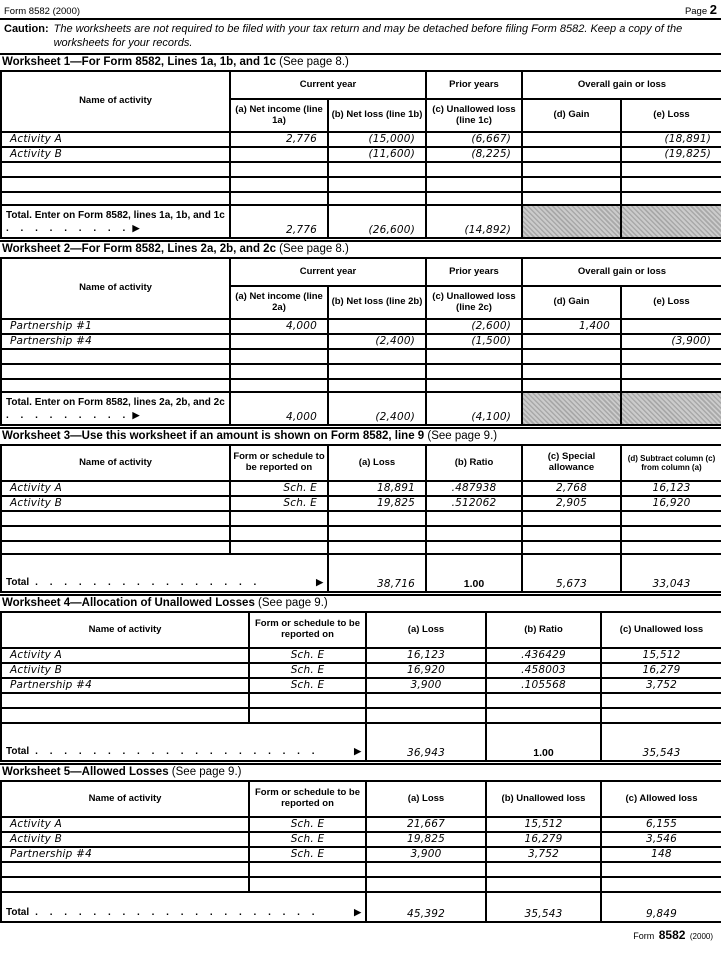 This screenshot has height=963, width=721. I want to click on form-footer: Form 8582 (2000), so click(360, 933).